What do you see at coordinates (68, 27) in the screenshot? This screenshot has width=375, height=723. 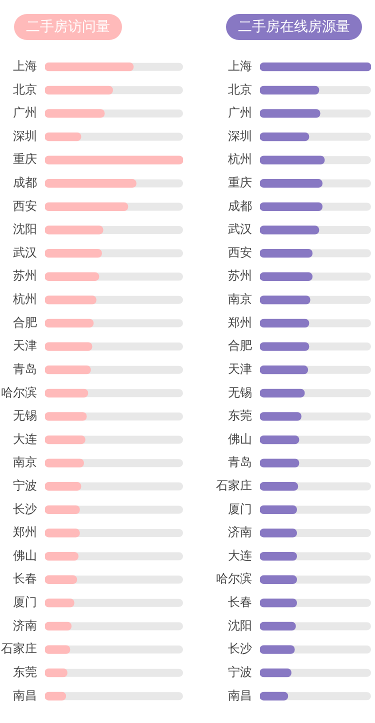 I see `chart-title: 二手房访问量` at bounding box center [68, 27].